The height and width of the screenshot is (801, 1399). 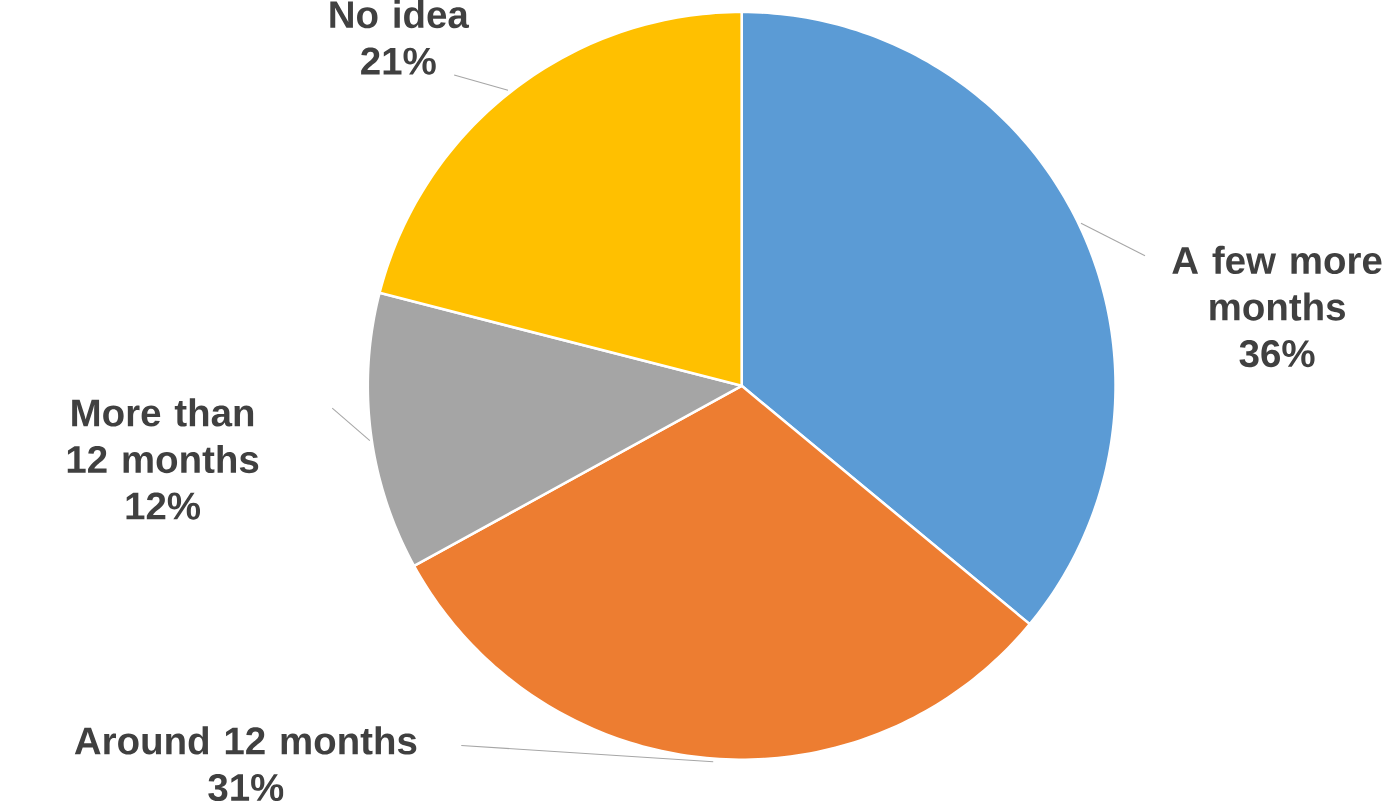 What do you see at coordinates (398, 61) in the screenshot?
I see `data-label: 21%` at bounding box center [398, 61].